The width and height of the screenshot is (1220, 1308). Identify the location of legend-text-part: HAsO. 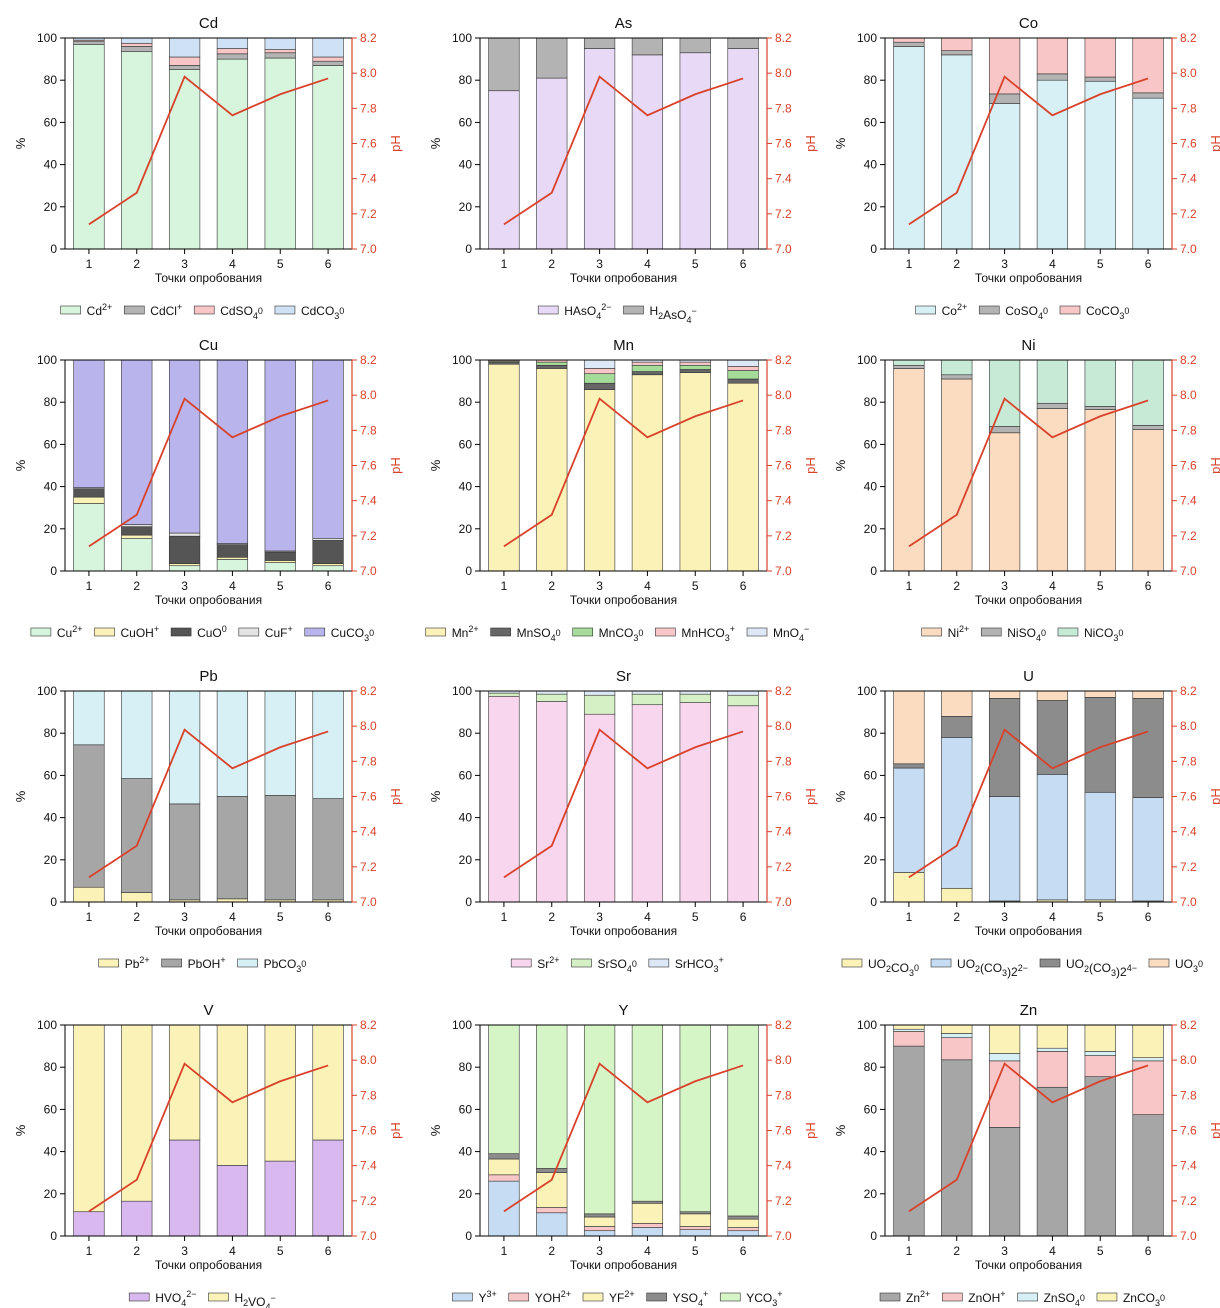
(580, 311).